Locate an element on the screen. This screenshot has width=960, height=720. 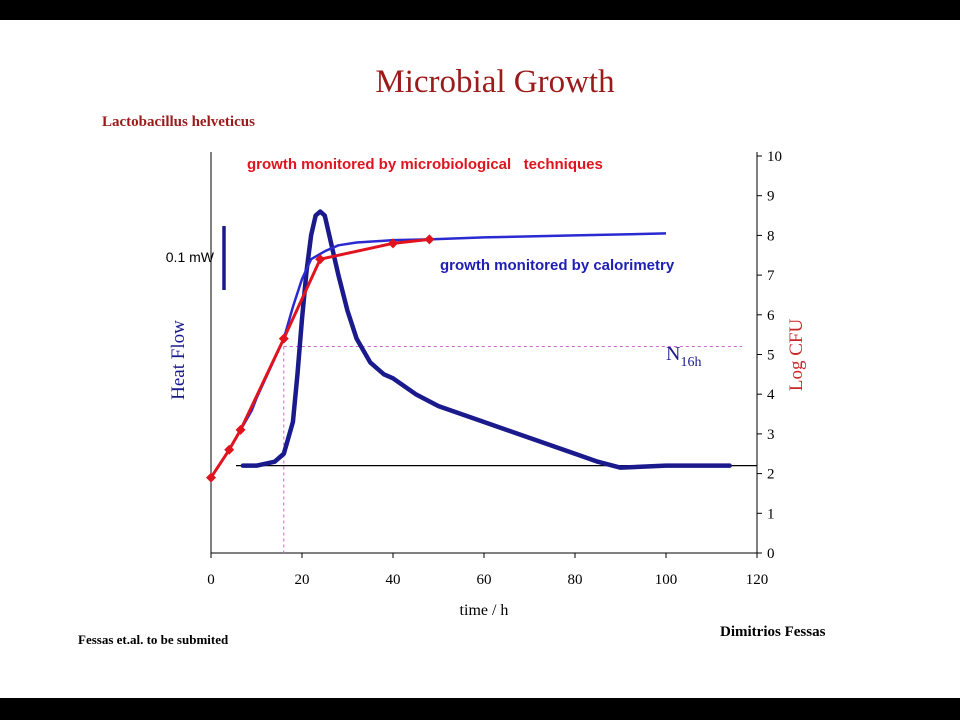
y-tick-label: 9 is located at coordinates (771, 197).